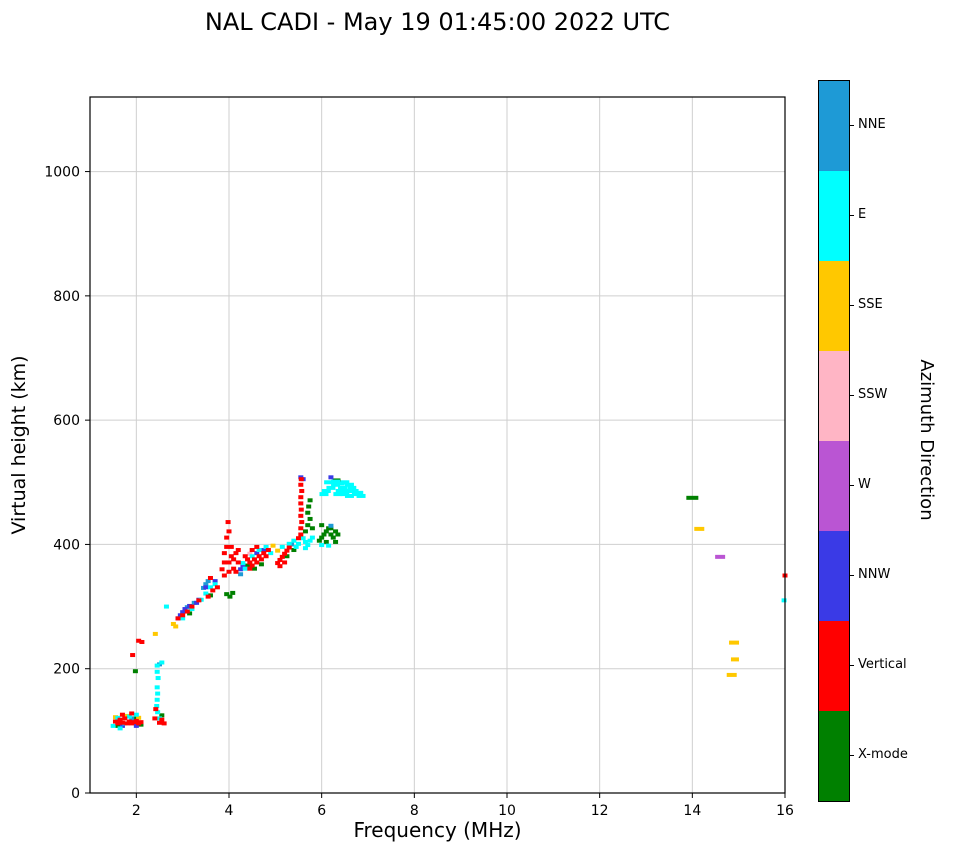 Image resolution: width=958 pixels, height=857 pixels. Describe the element at coordinates (864, 484) in the screenshot. I see `colorbar-entry-label-w: W` at that location.